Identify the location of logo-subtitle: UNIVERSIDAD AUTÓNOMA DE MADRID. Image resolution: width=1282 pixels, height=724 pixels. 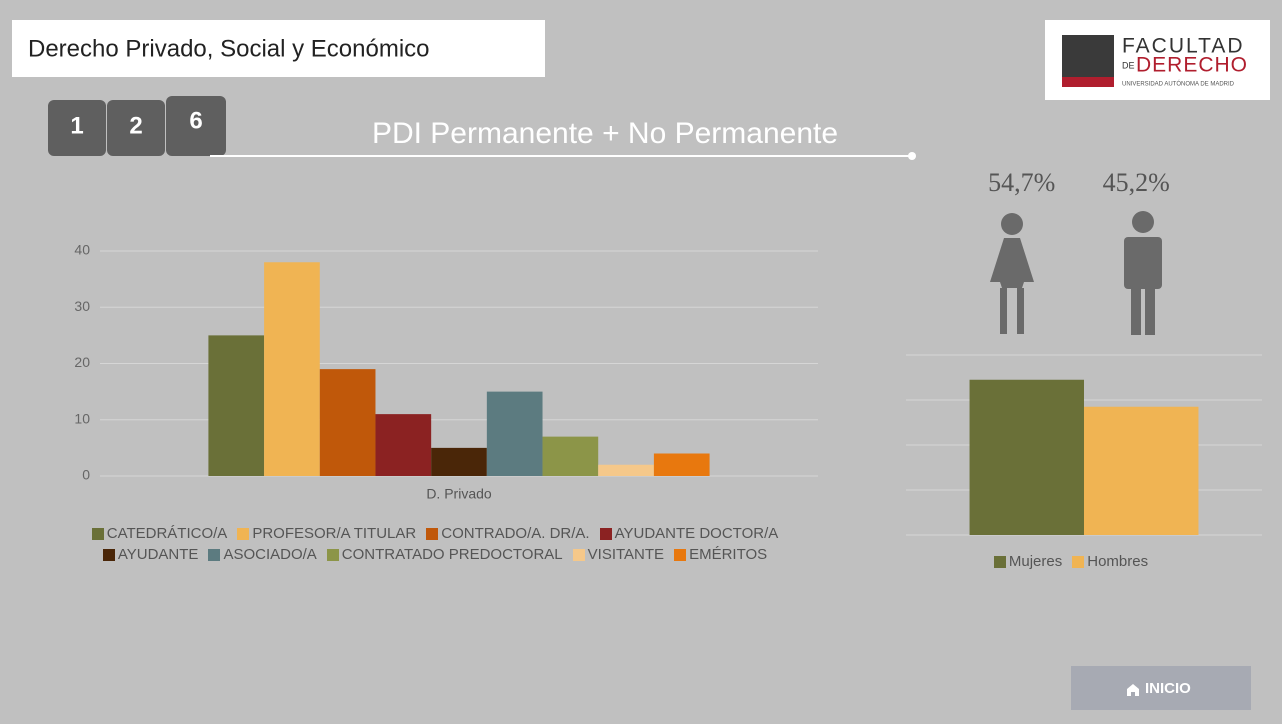
(1178, 84).